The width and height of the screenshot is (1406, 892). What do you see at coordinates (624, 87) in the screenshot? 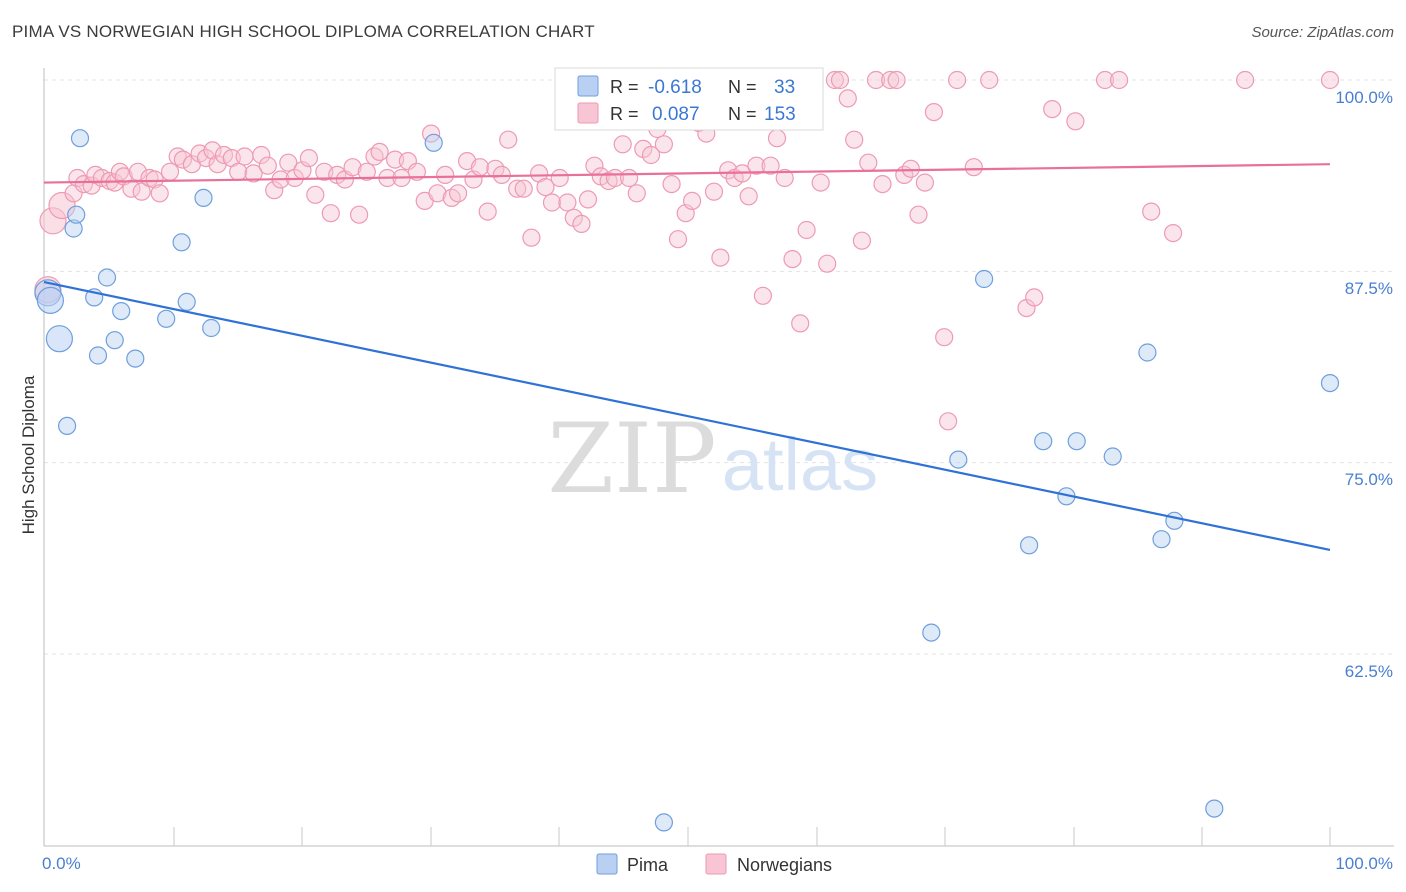
I see `legend-pima-r-label: R =` at bounding box center [624, 87].